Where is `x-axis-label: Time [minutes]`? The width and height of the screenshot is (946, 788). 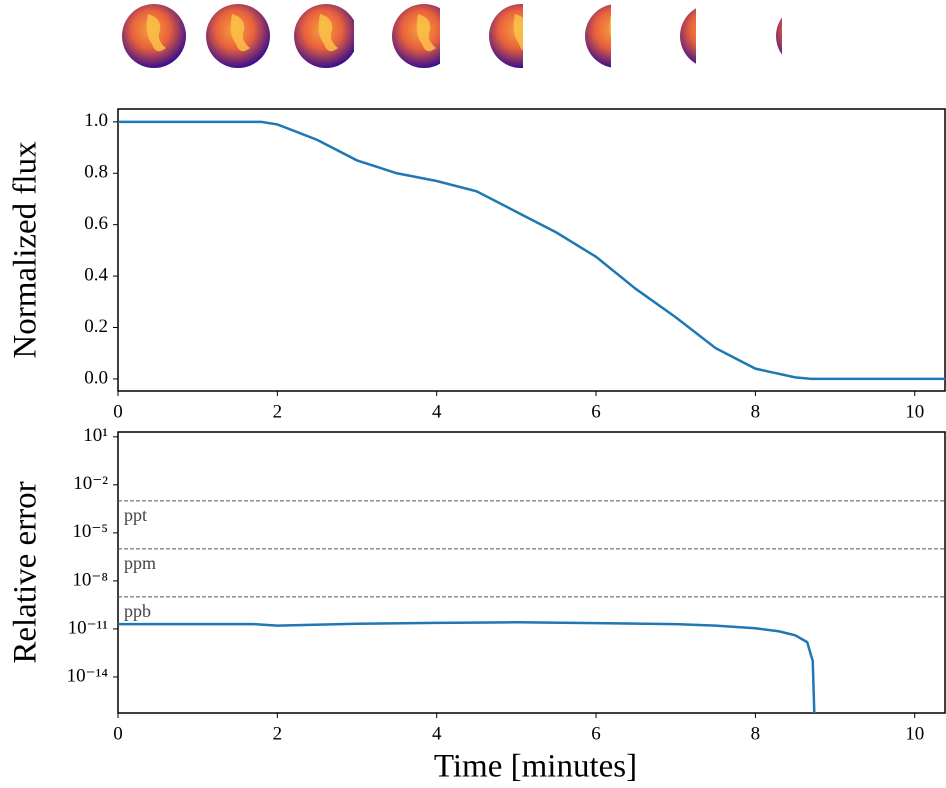 x-axis-label: Time [minutes] is located at coordinates (535, 767).